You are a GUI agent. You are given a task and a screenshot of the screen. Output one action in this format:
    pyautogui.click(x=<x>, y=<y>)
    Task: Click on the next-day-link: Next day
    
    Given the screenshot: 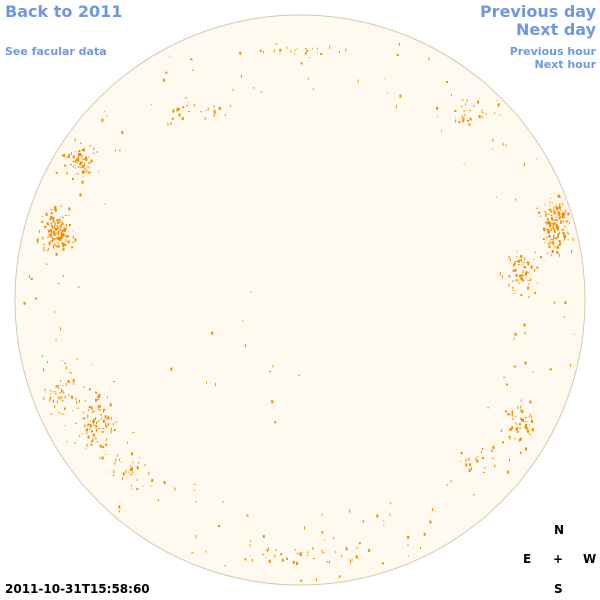 What is the action you would take?
    pyautogui.click(x=556, y=29)
    